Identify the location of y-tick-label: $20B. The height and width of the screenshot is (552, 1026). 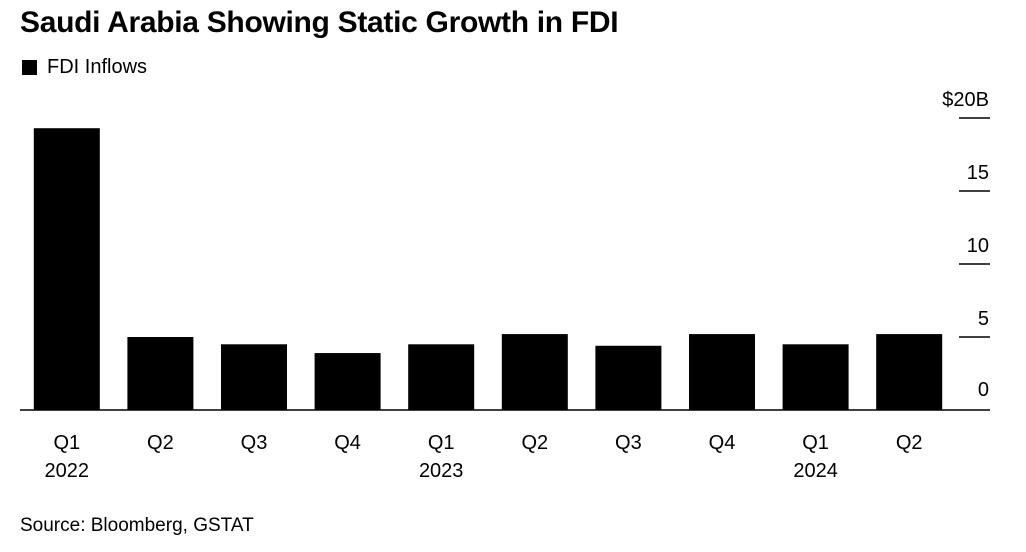
(965, 100).